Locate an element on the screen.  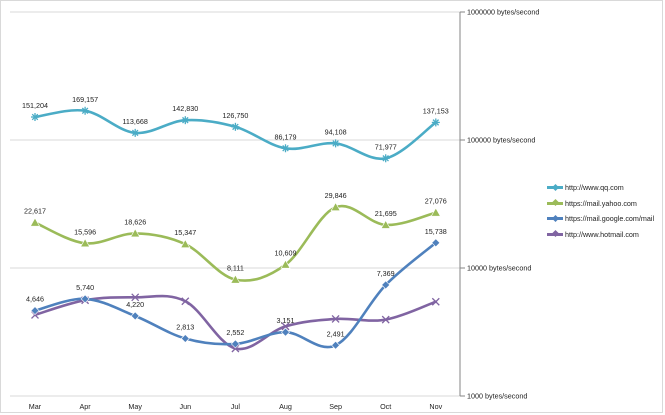
legend-item: https://mail.yahoo.com is located at coordinates (604, 204).